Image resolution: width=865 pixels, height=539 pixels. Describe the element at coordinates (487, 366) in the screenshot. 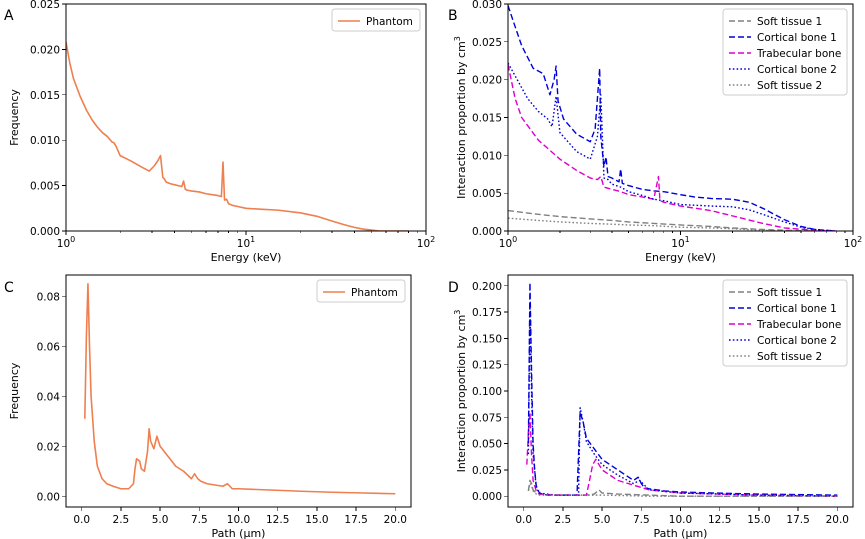

I see `y-tick-label: 0.125` at that location.